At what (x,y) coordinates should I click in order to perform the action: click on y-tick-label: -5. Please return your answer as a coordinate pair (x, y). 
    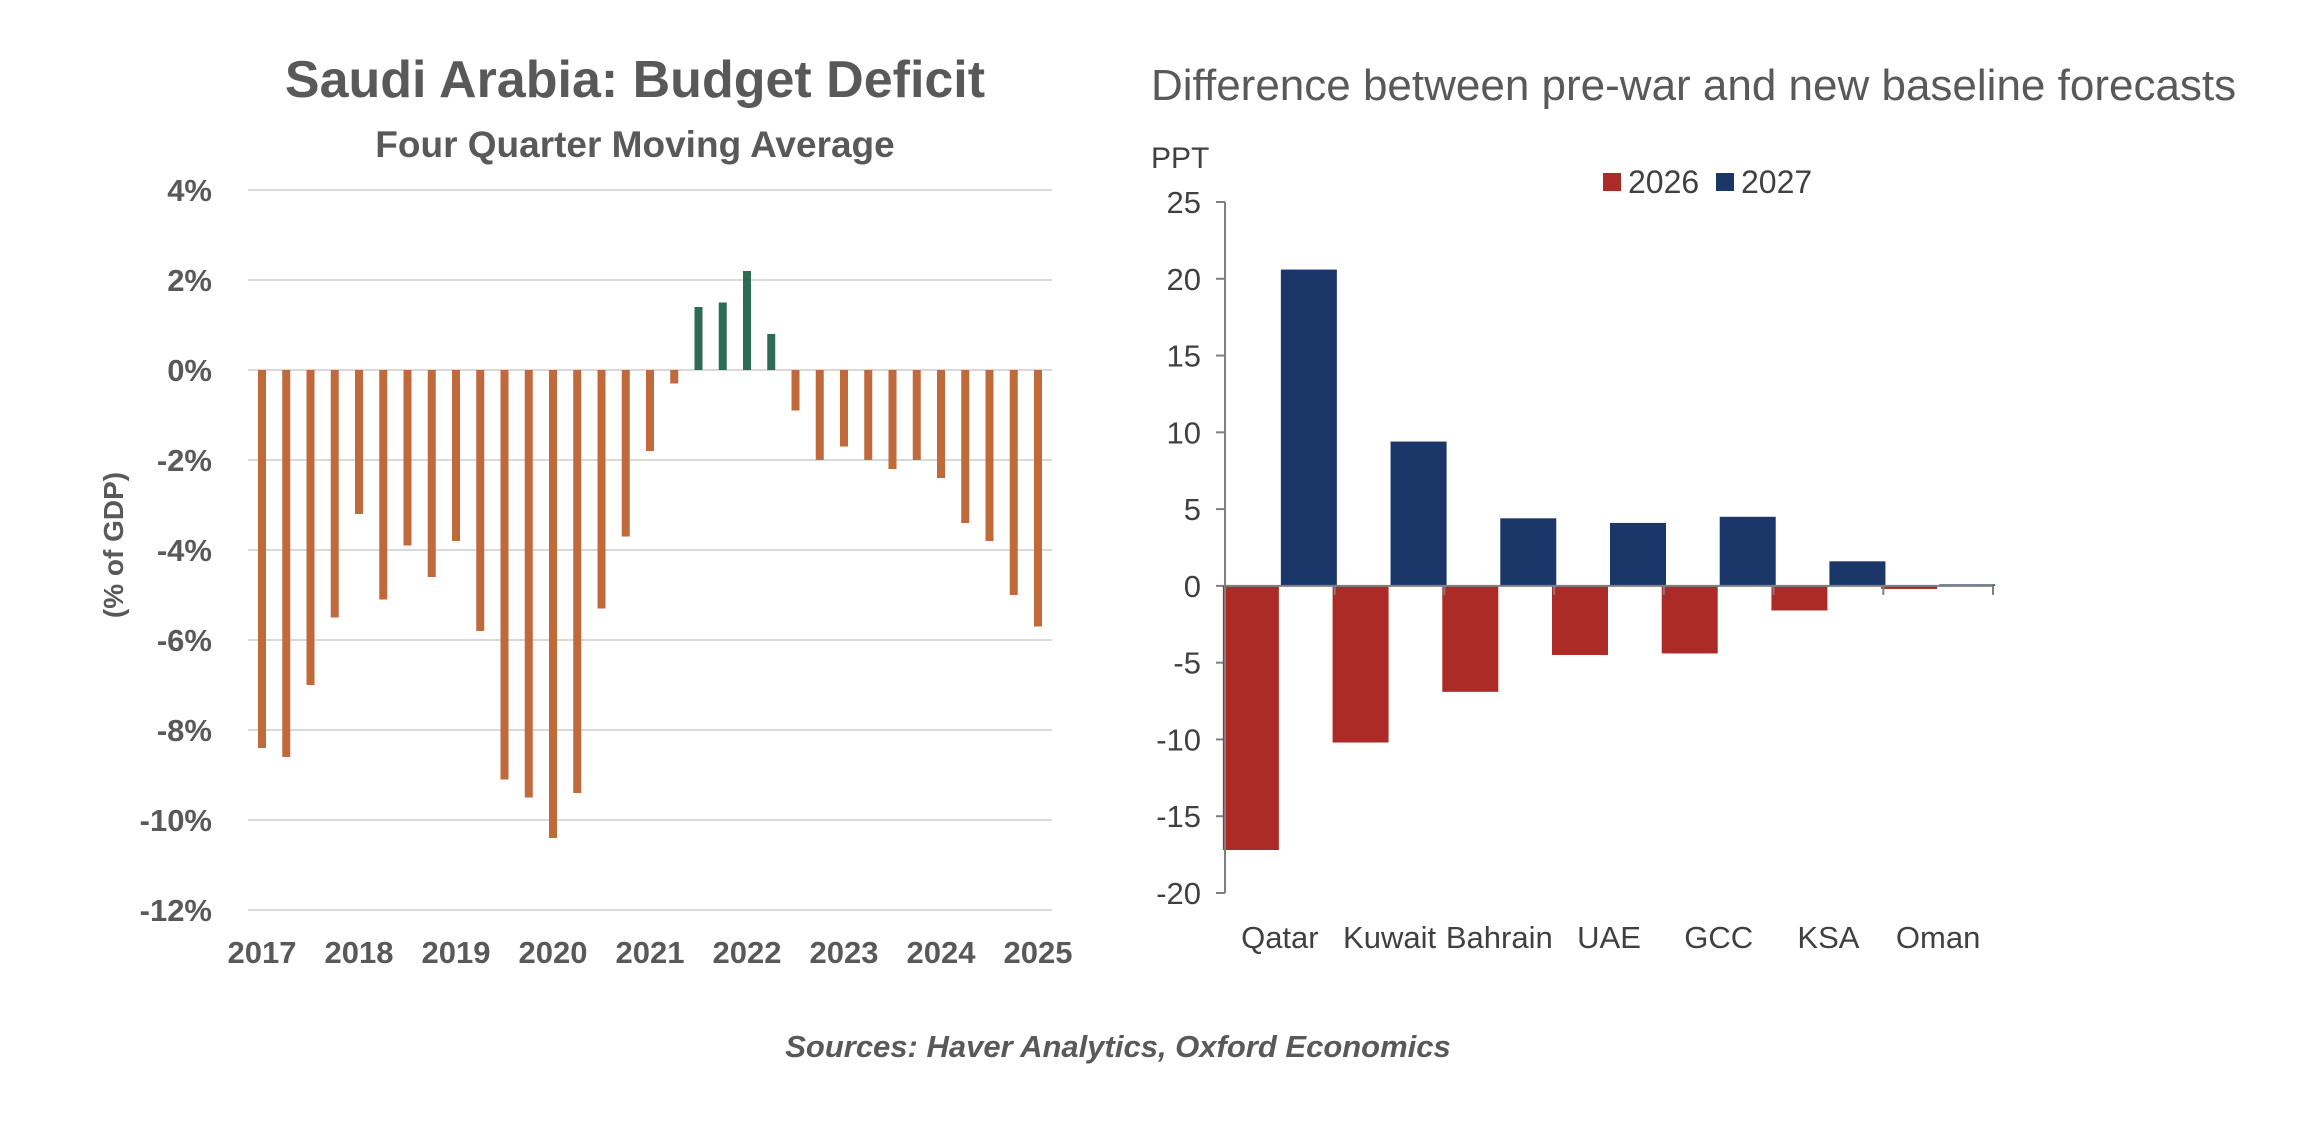
    Looking at the image, I should click on (1187, 663).